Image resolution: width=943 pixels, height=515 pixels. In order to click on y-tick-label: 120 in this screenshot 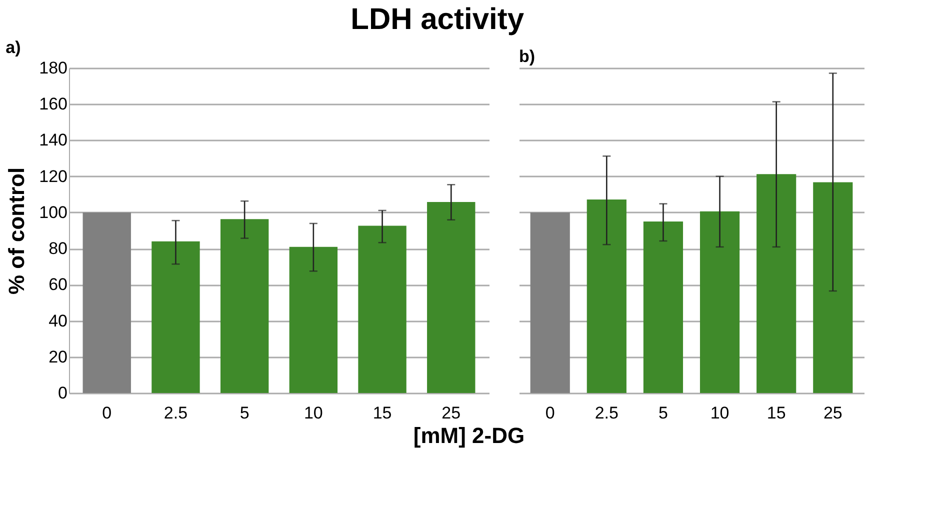, I will do `click(53, 176)`.